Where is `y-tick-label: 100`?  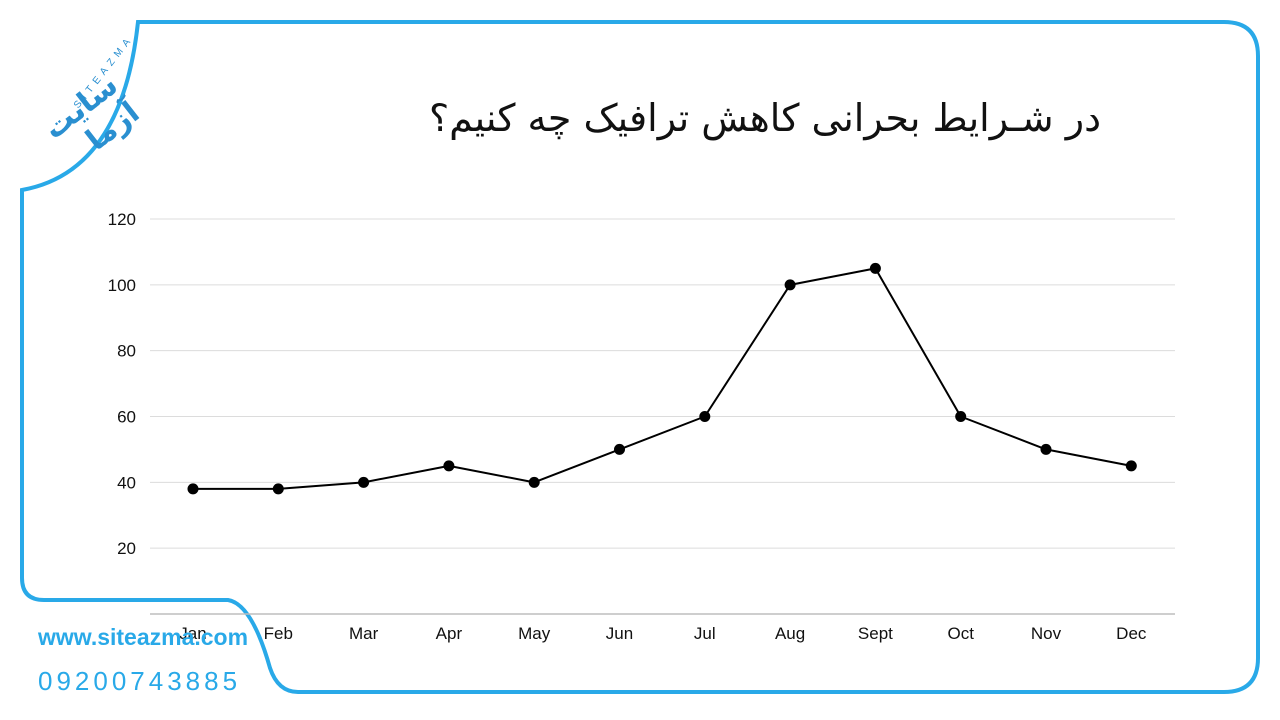
y-tick-label: 100 is located at coordinates (122, 285).